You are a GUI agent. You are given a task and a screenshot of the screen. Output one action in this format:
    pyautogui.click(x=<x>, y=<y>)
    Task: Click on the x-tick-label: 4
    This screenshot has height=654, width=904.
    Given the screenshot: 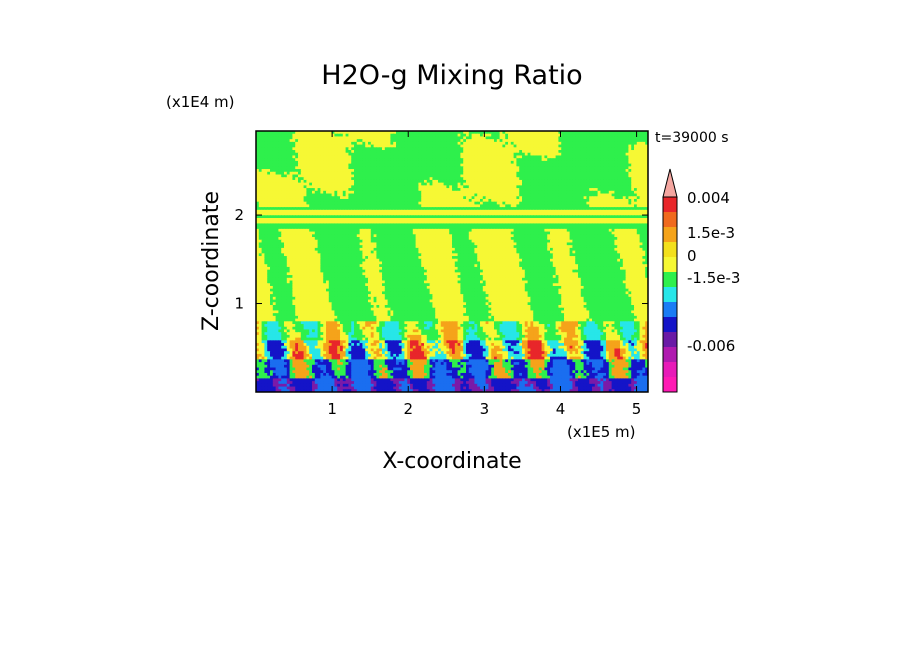 What is the action you would take?
    pyautogui.click(x=561, y=409)
    